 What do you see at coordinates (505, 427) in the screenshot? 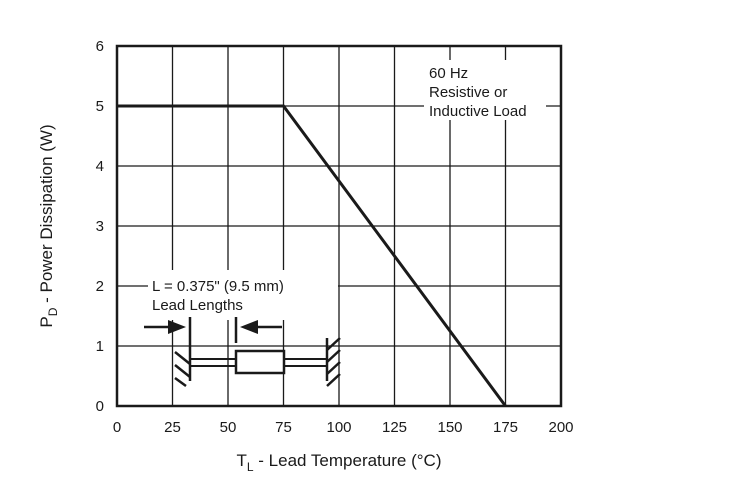
I see `x-tick-label: 175` at bounding box center [505, 427].